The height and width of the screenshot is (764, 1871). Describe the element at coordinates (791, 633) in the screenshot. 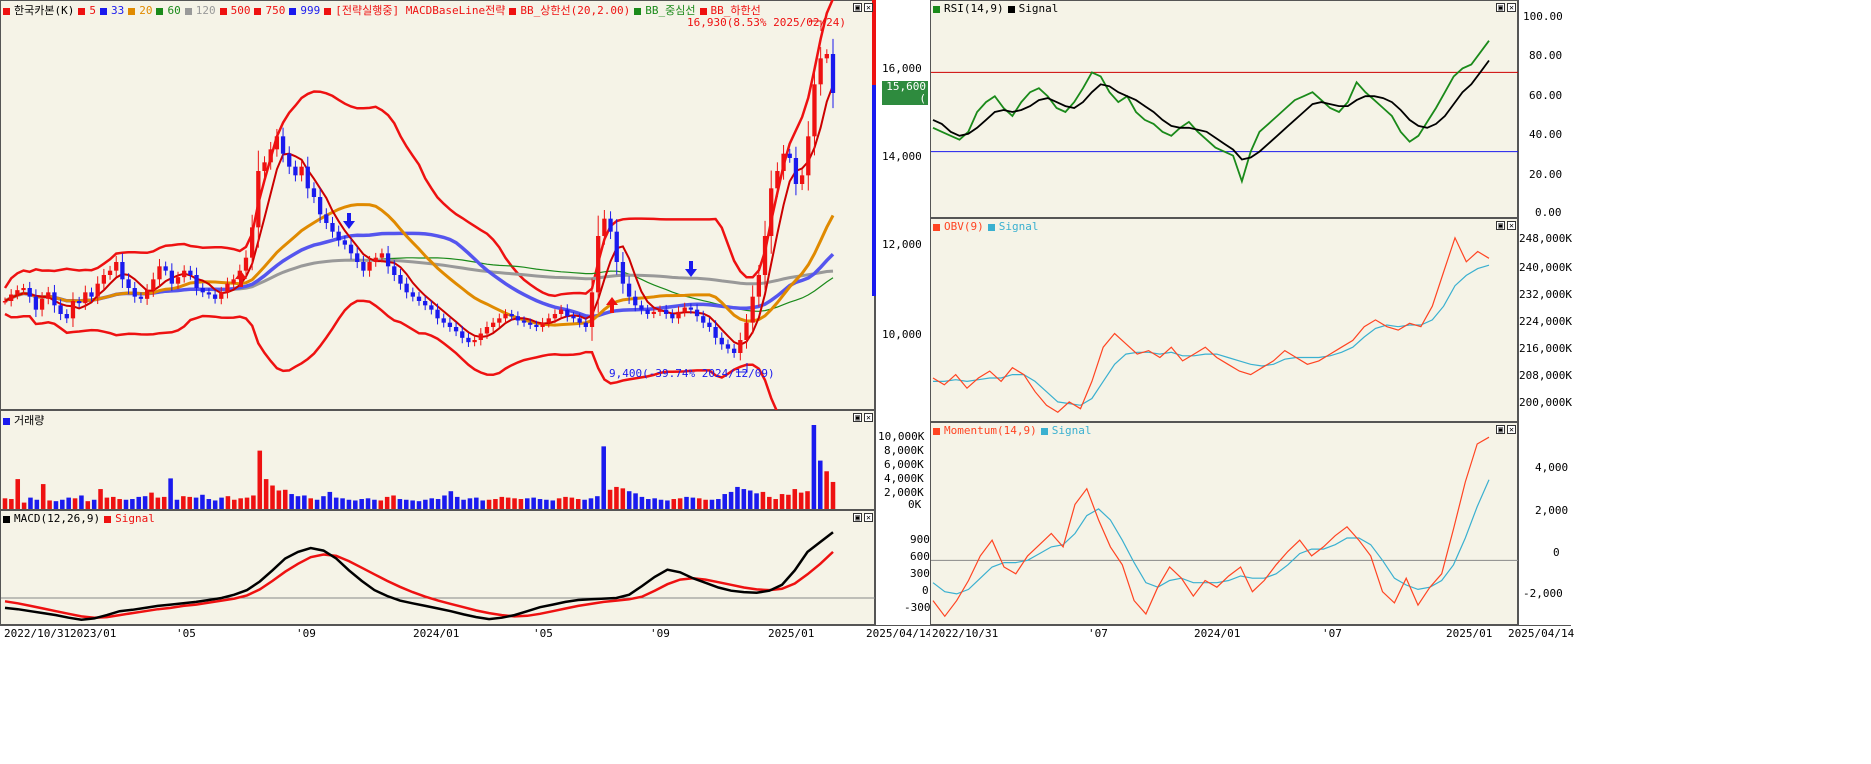

I see `x-tick: 2025/01` at that location.